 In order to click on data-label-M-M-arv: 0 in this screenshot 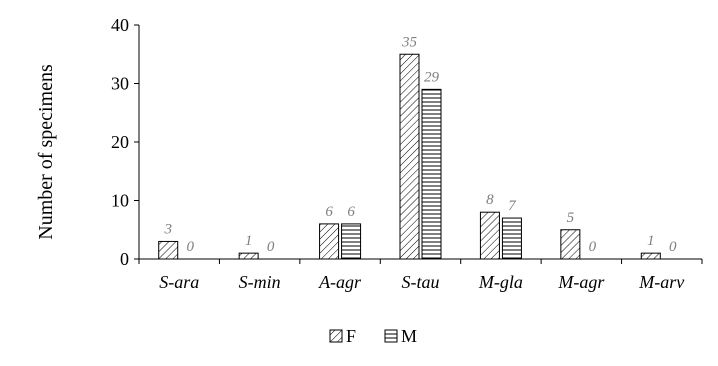, I will do `click(673, 247)`.